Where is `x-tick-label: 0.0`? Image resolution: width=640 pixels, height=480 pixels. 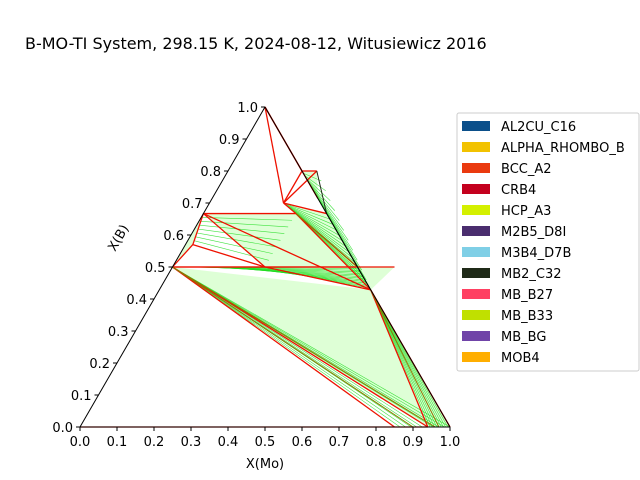
x-tick-label: 0.0 is located at coordinates (80, 442).